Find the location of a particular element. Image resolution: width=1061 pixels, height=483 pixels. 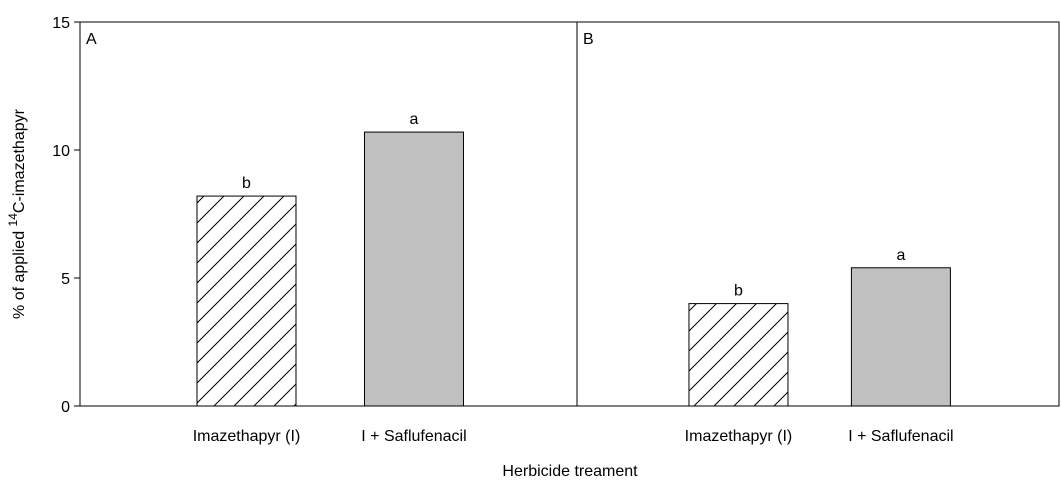

y-tick-label: 0 is located at coordinates (65, 407).